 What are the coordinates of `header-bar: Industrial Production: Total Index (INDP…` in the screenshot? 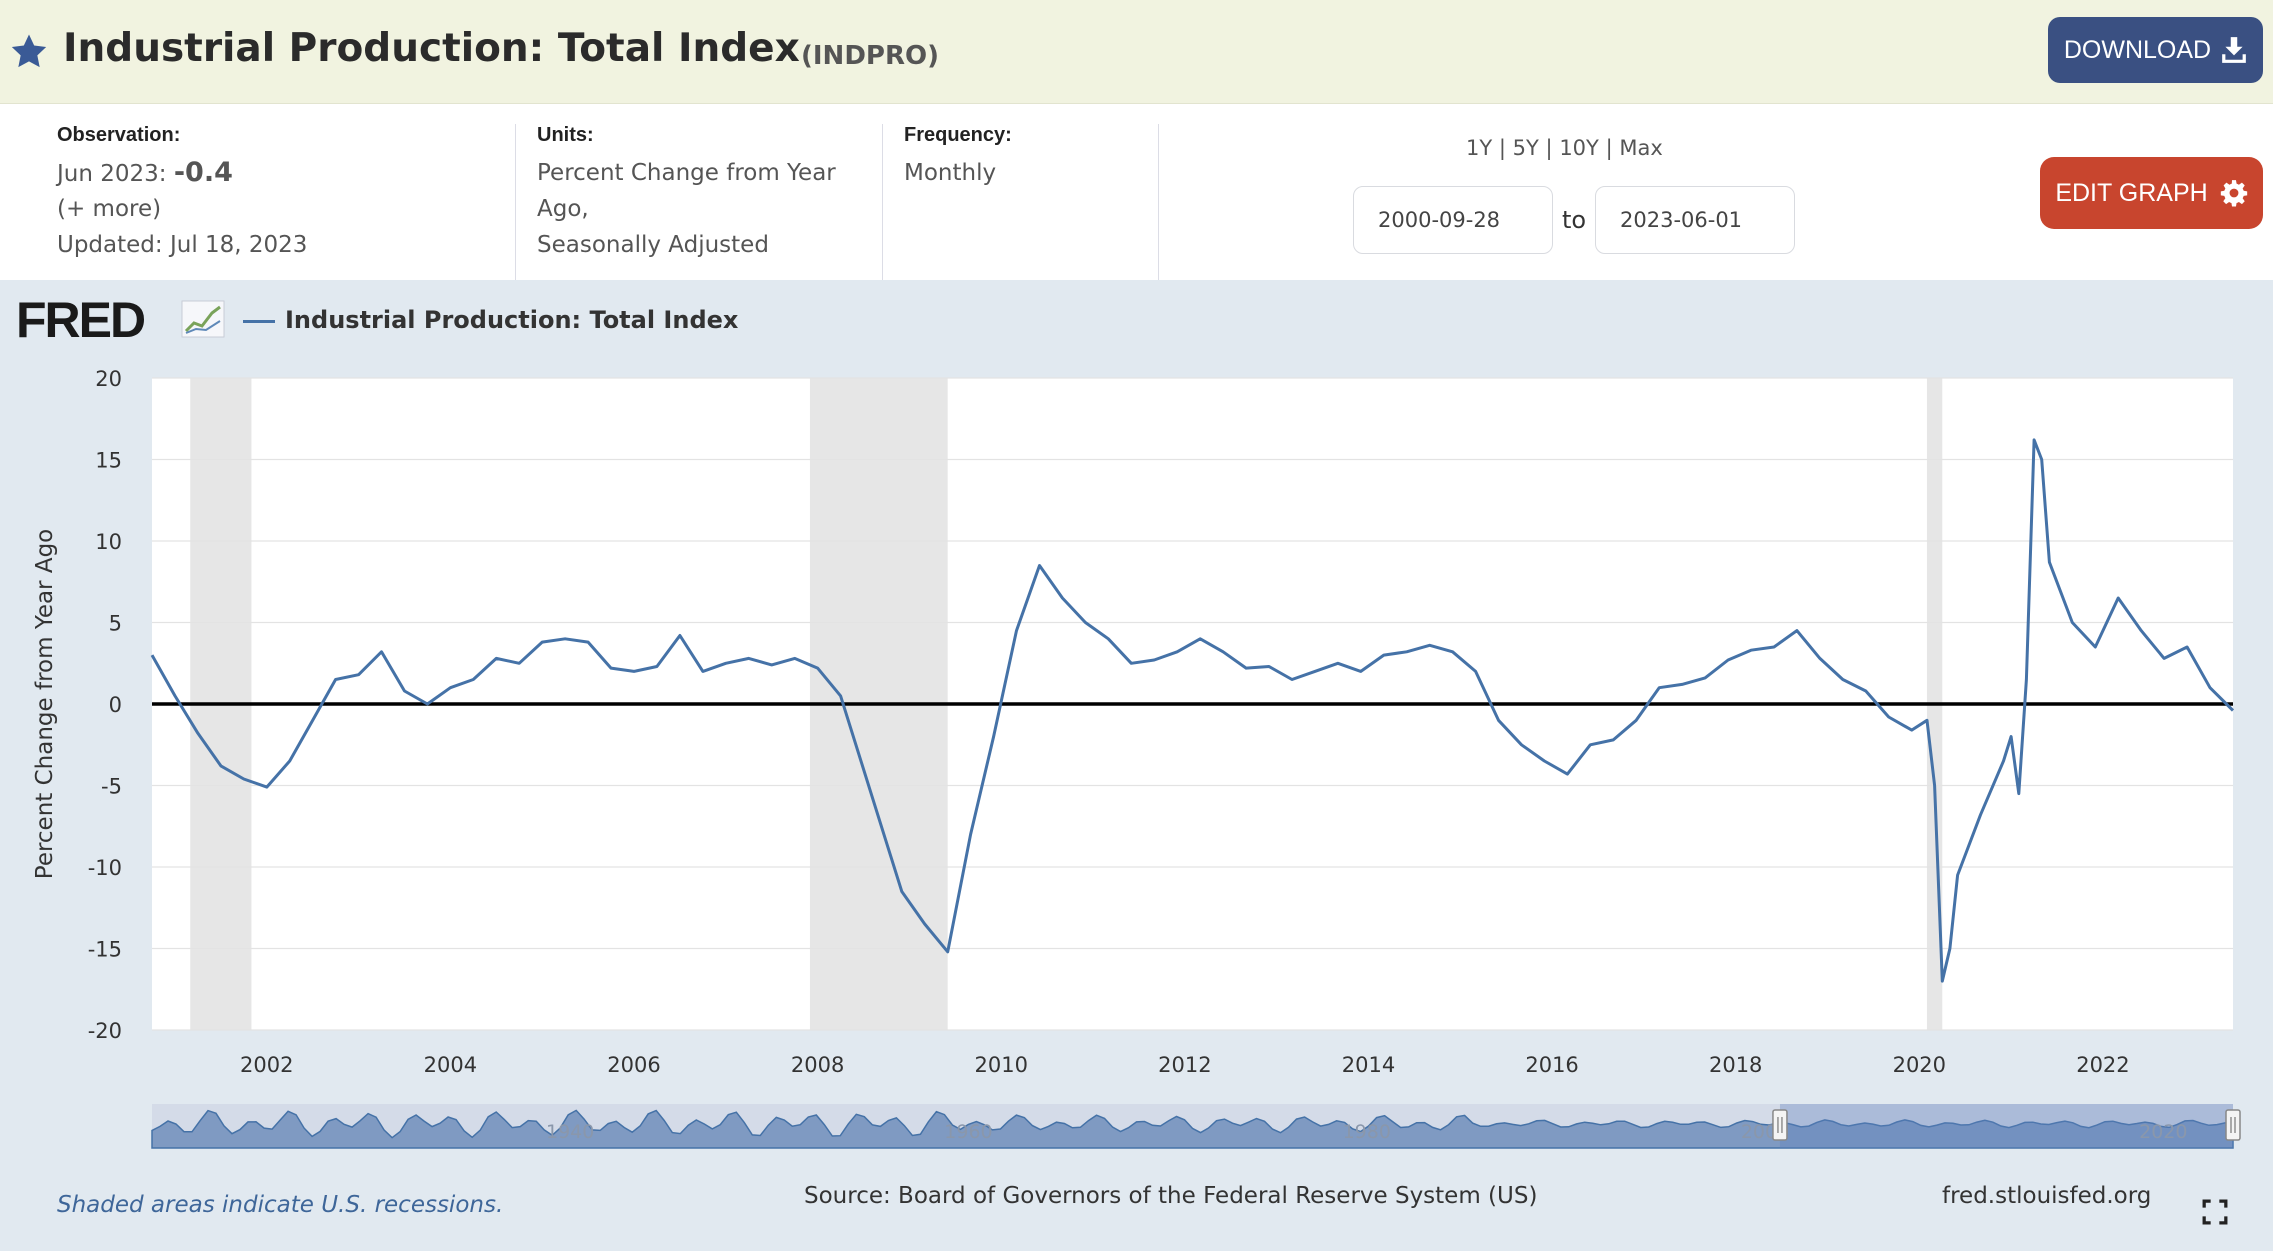 It's located at (1136, 52).